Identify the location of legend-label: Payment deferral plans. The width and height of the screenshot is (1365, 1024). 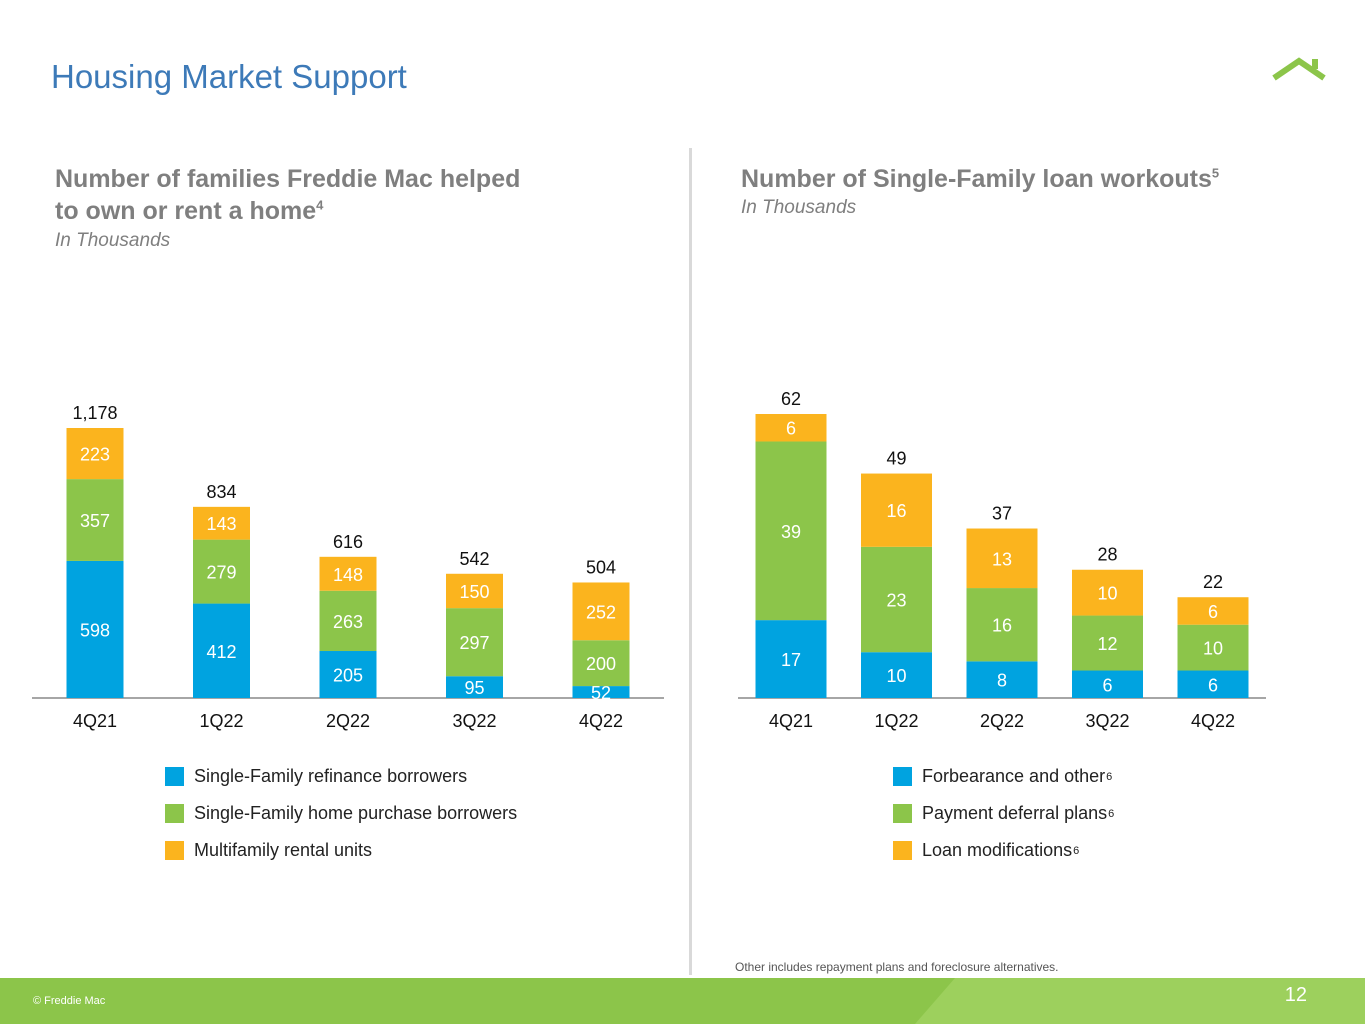
(1015, 813).